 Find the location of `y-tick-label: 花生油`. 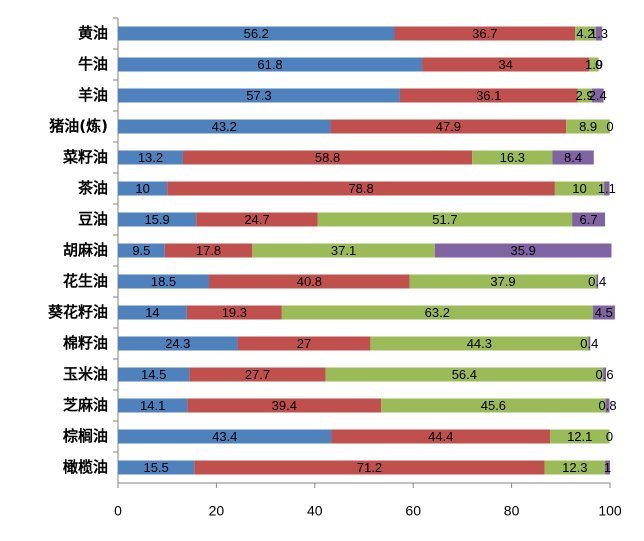

y-tick-label: 花生油 is located at coordinates (85, 281).